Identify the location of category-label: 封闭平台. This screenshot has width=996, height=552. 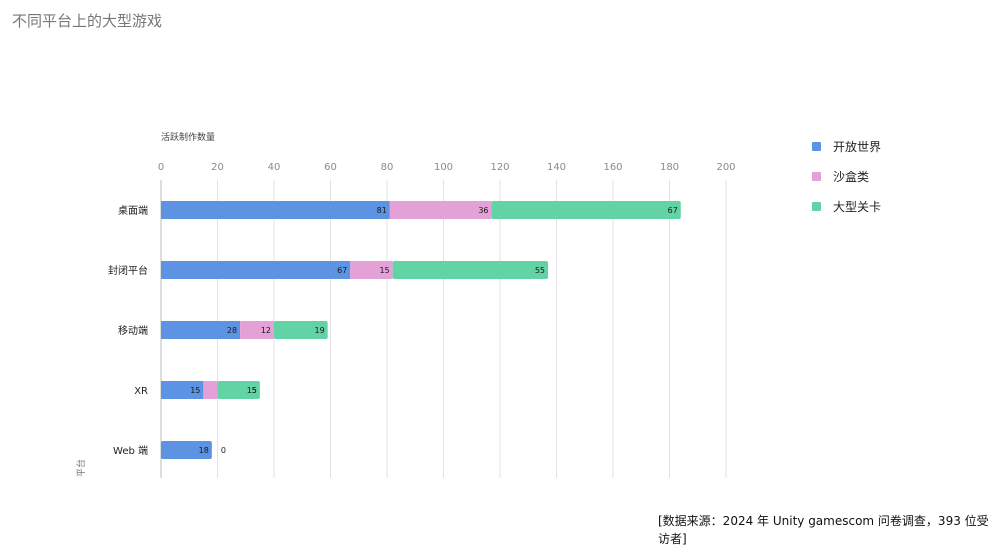
(128, 270).